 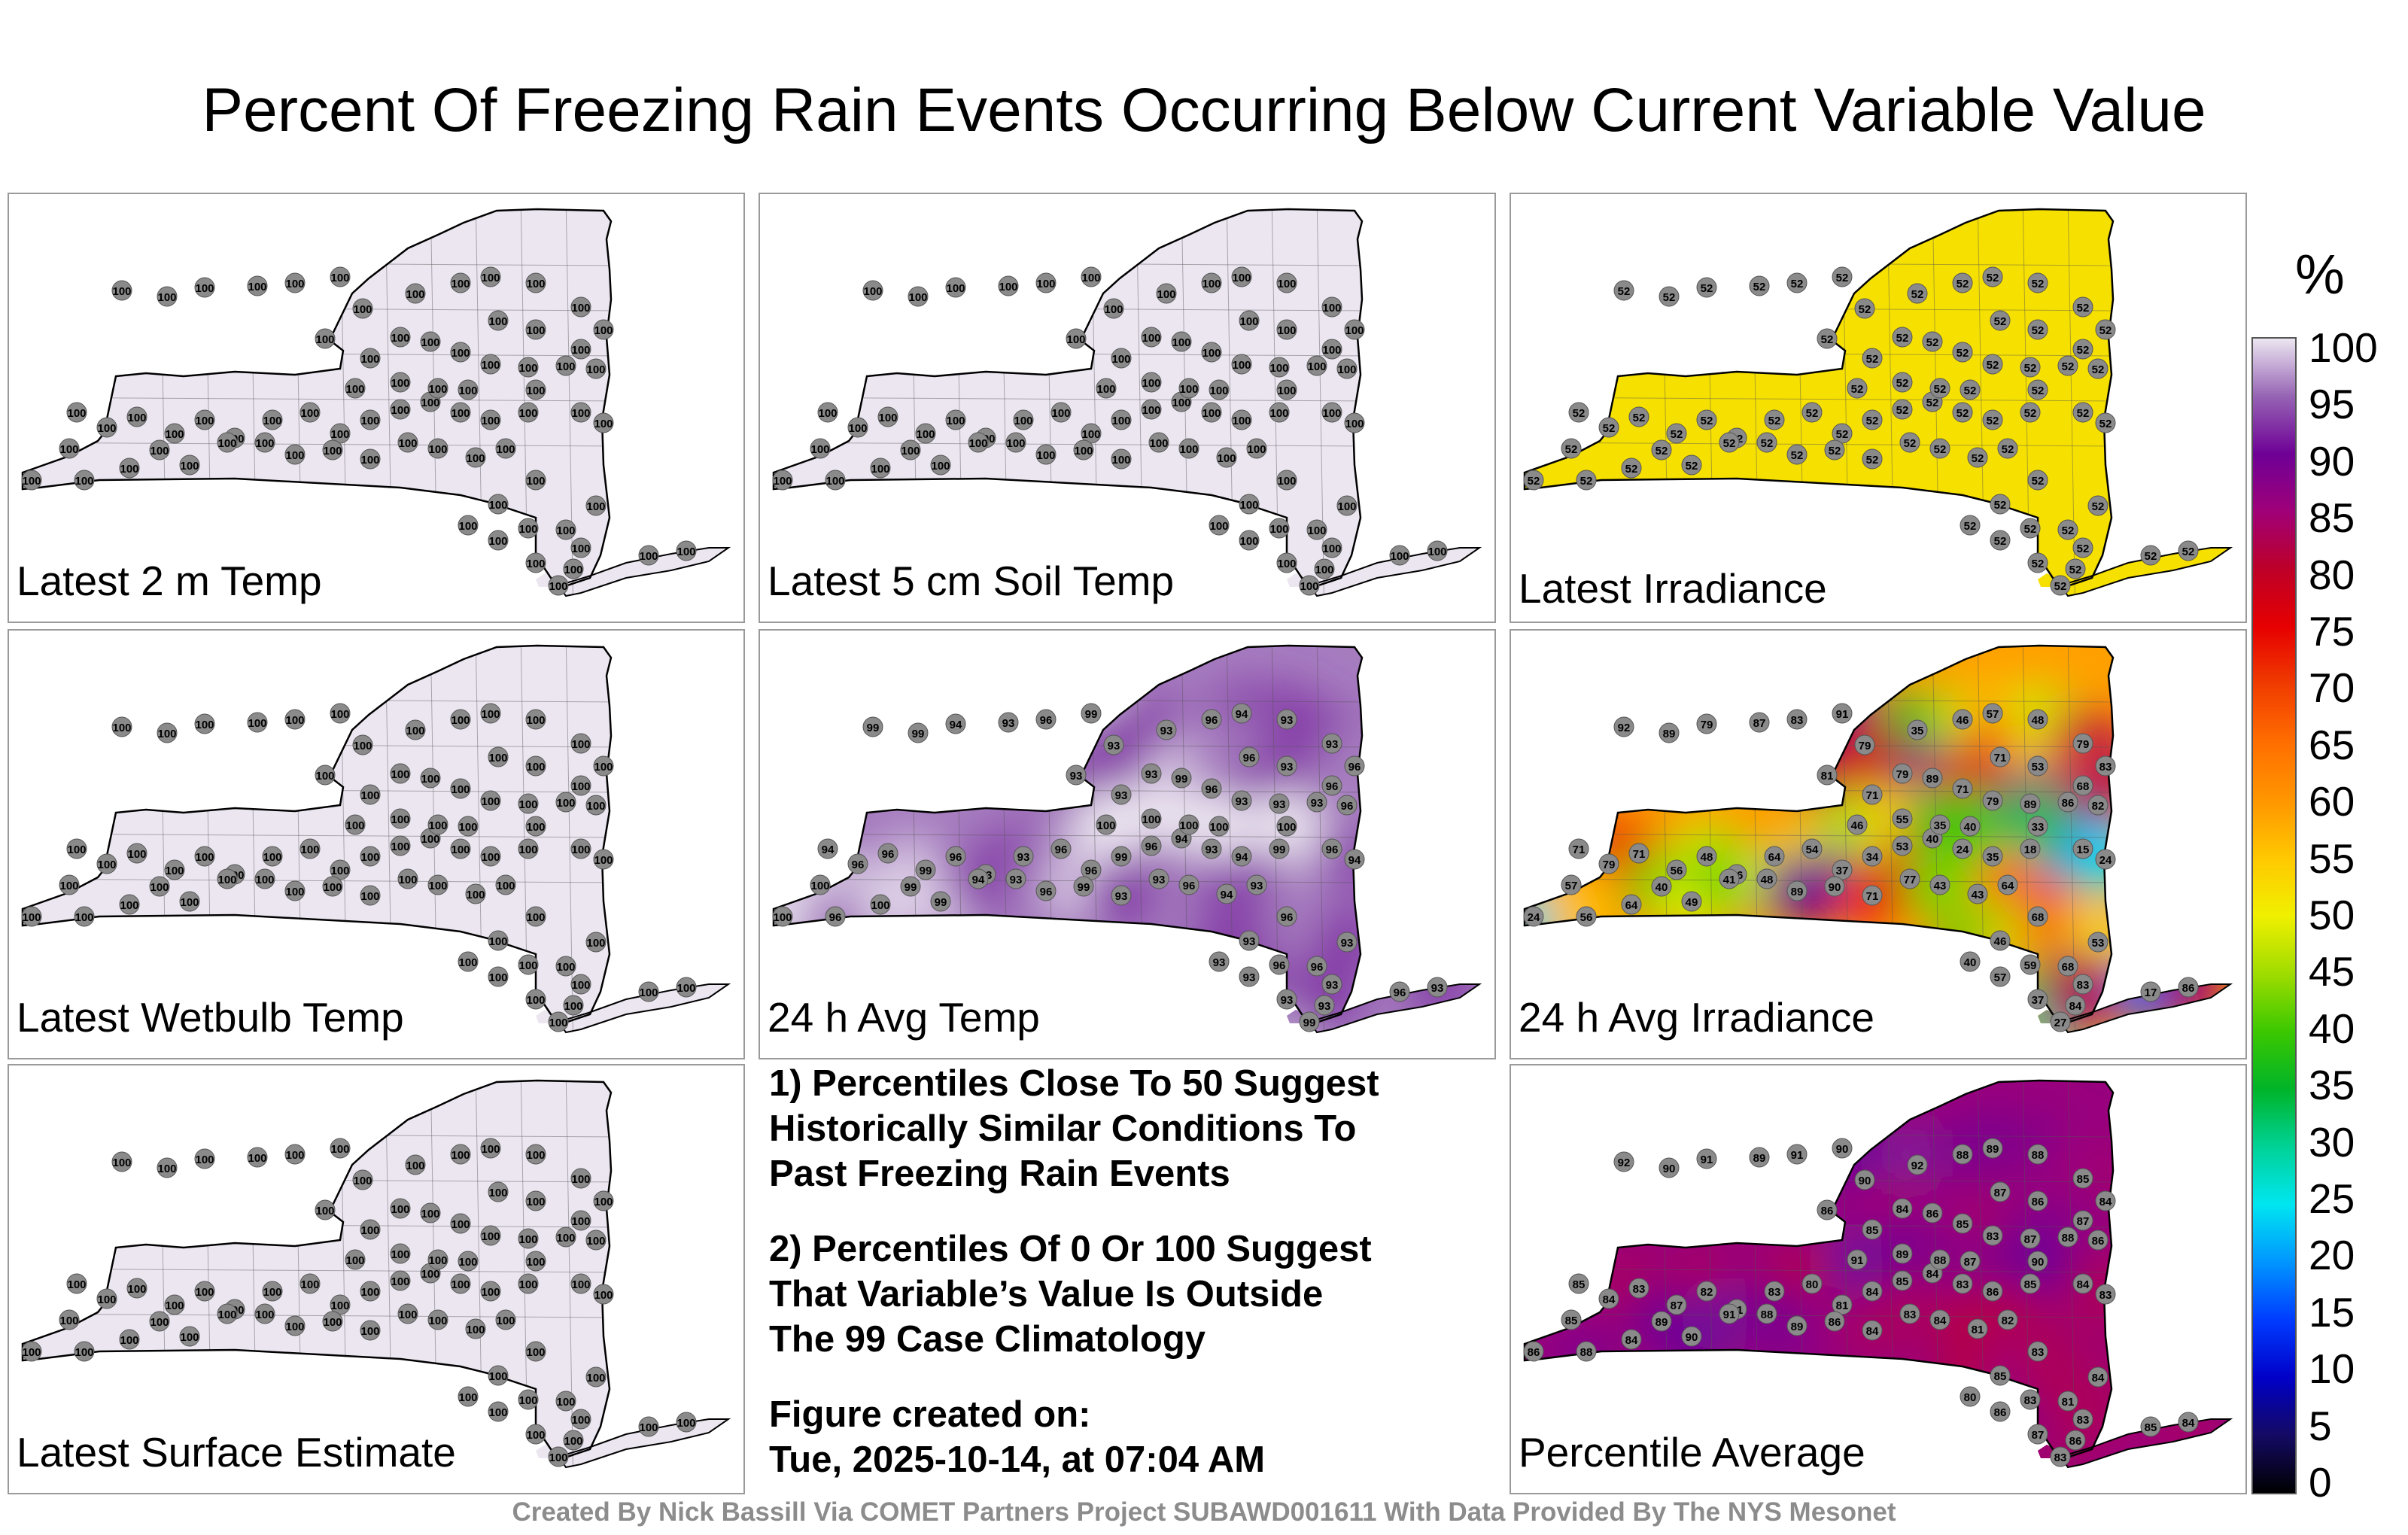 I want to click on station-value: 85, so click(x=2030, y=1284).